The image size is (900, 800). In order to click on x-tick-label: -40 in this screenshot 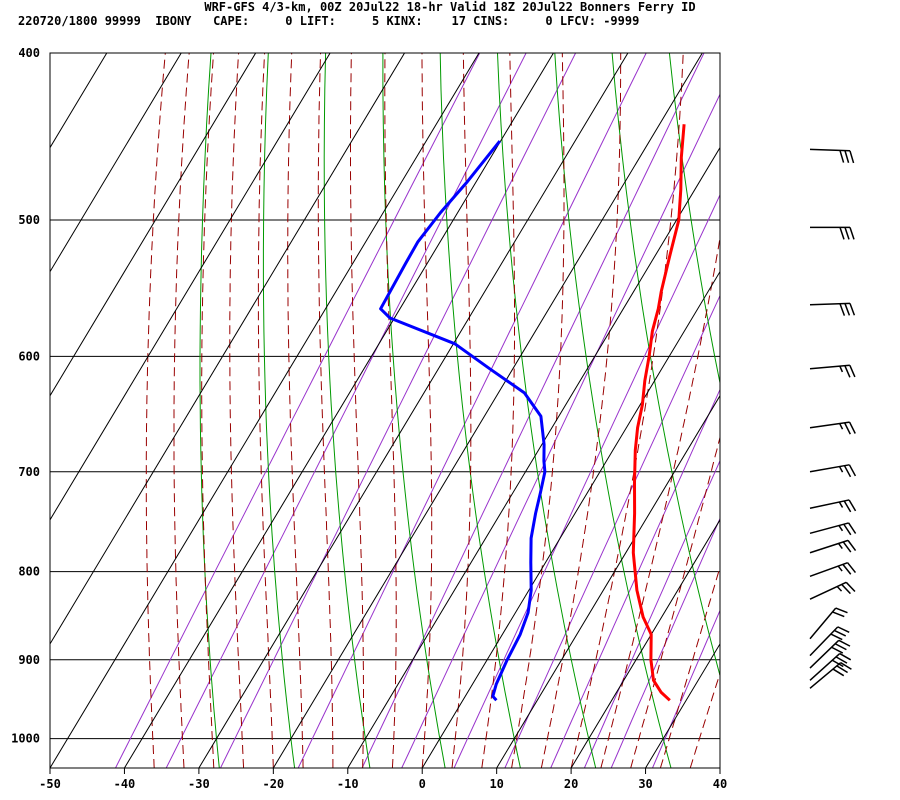, I will do `click(125, 784)`.